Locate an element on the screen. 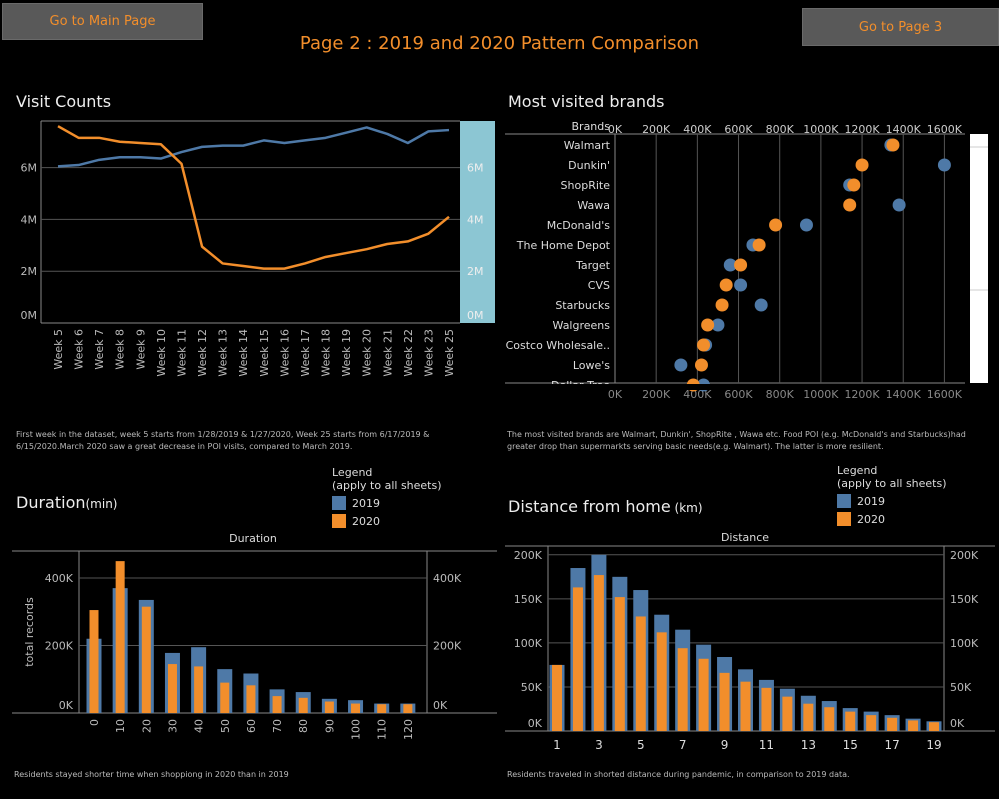  x-tick-label: Week 13 is located at coordinates (223, 353).